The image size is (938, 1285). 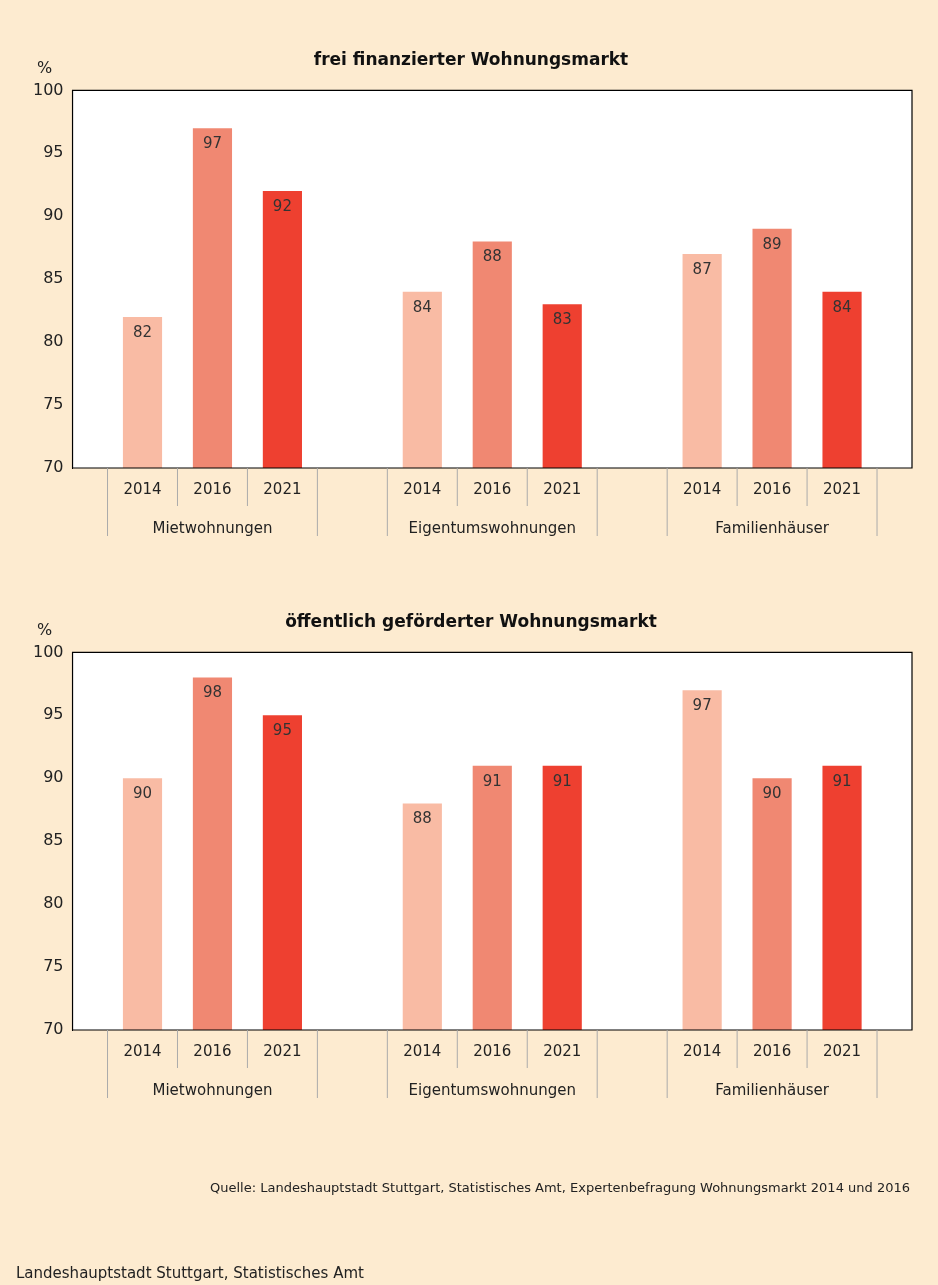 I want to click on data-label: 82, so click(x=142, y=331).